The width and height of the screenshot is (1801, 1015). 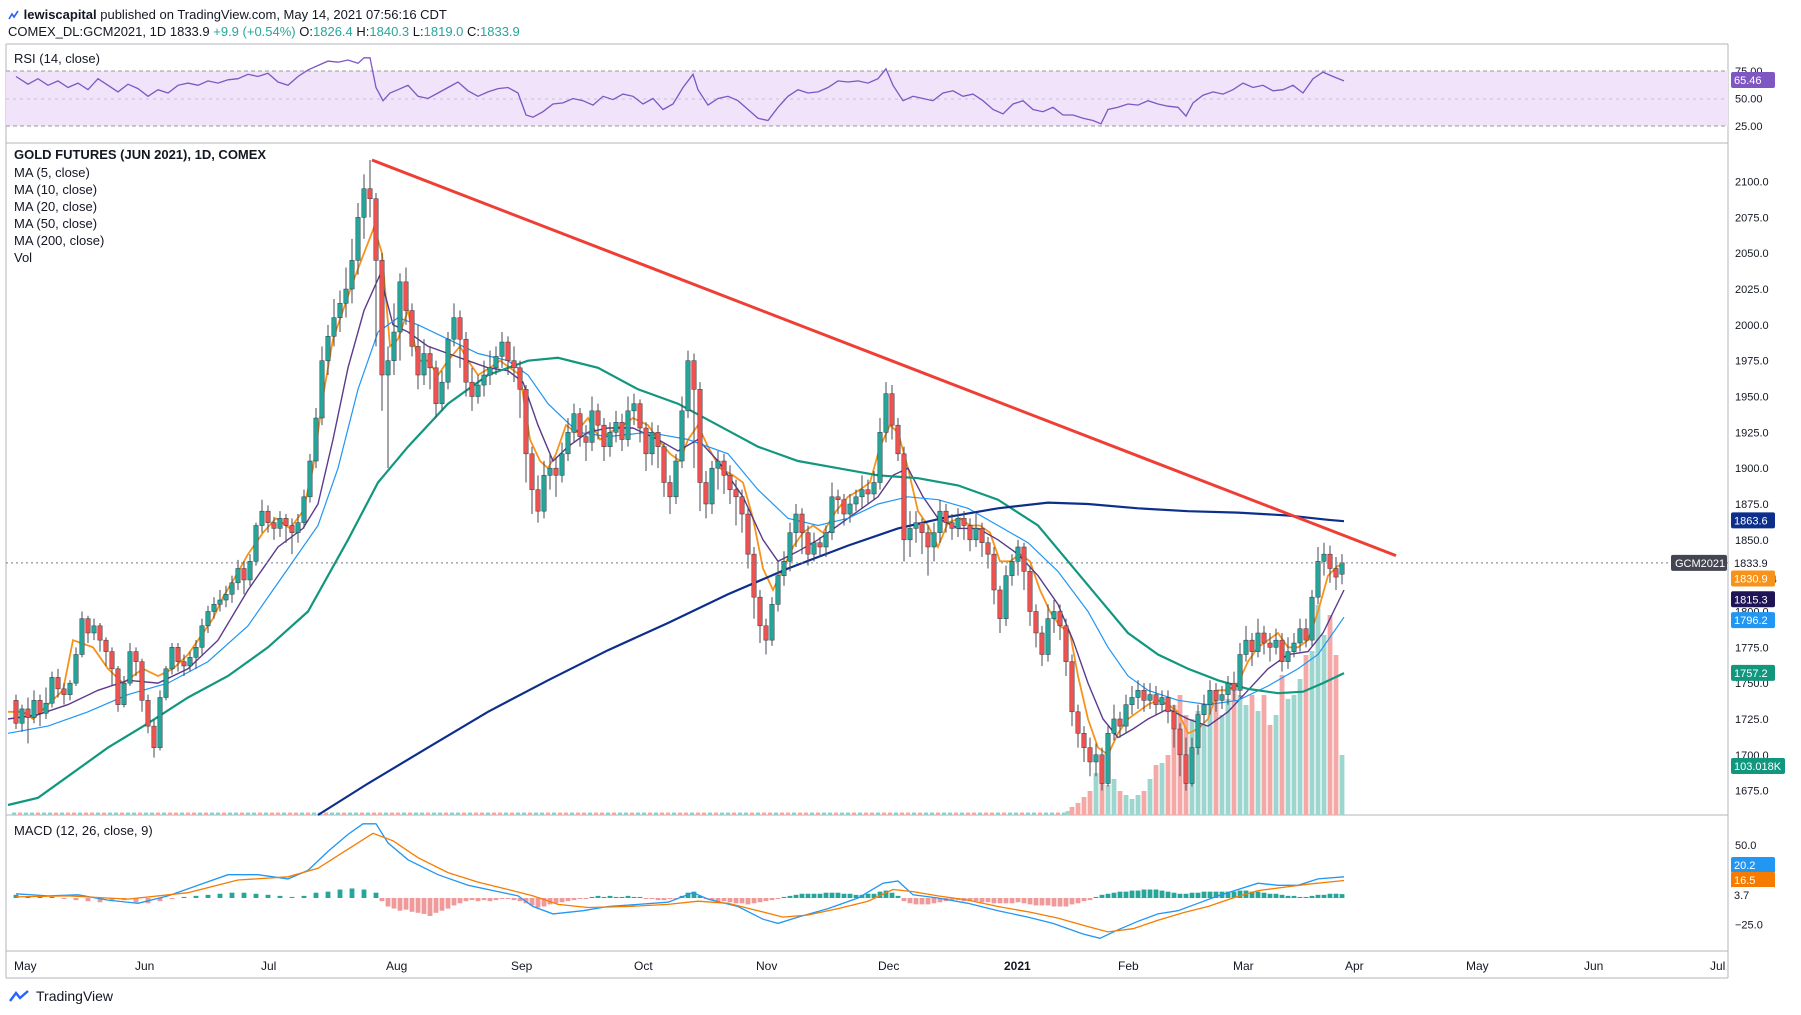 What do you see at coordinates (1751, 521) in the screenshot?
I see `ma200-badge: 1863.6` at bounding box center [1751, 521].